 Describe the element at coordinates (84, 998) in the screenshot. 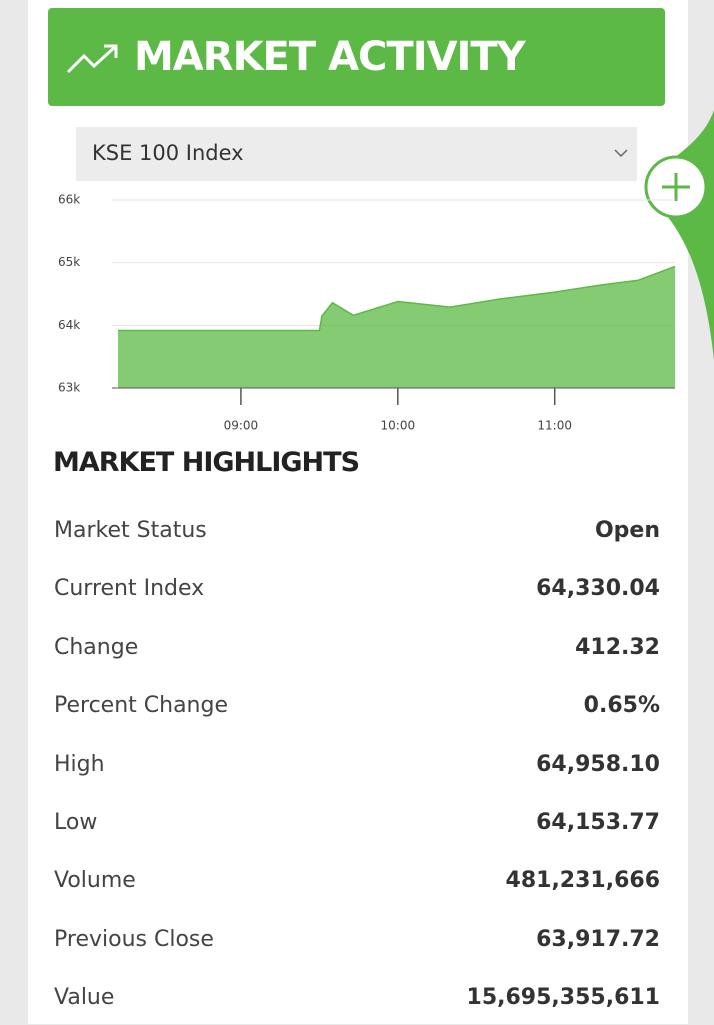

I see `row-label: Value` at that location.